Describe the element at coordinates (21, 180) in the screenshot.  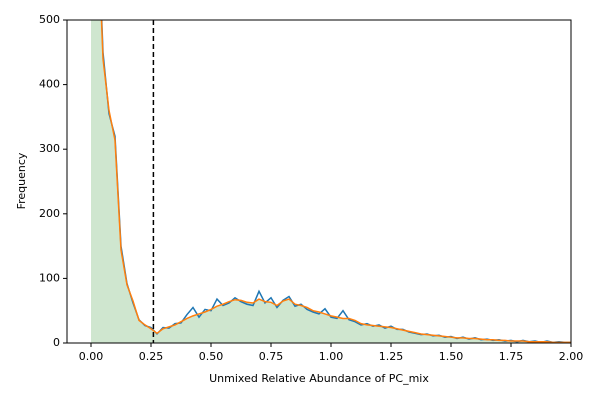
I see `y-axis-label: Frequency` at that location.